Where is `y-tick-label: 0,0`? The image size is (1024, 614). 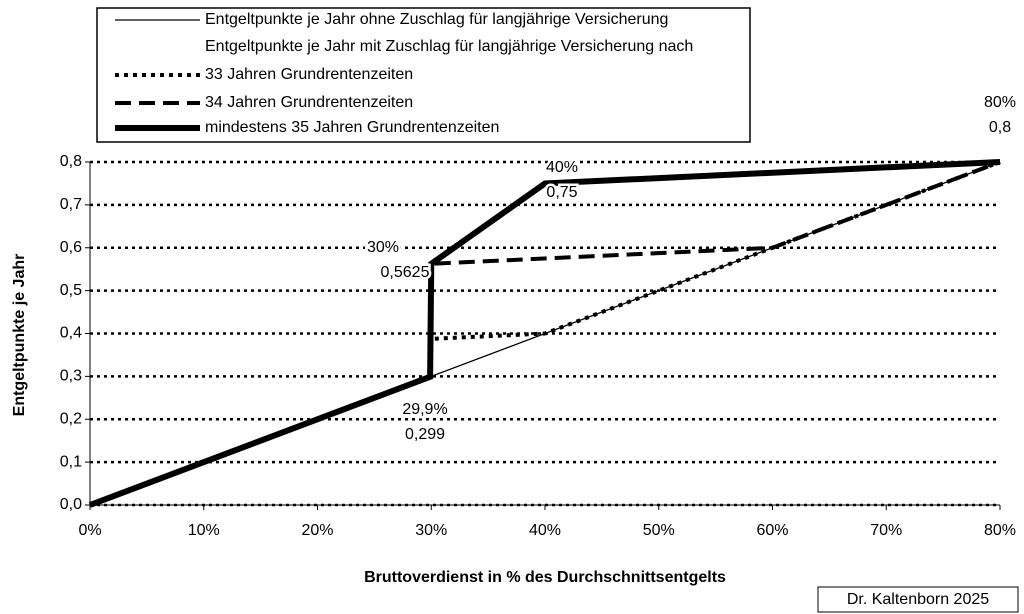
y-tick-label: 0,0 is located at coordinates (71, 504).